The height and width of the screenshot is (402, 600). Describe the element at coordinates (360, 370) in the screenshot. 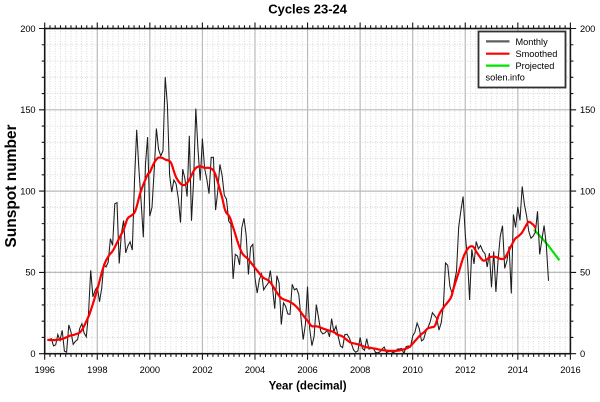

I see `svg-text: 2008` at that location.